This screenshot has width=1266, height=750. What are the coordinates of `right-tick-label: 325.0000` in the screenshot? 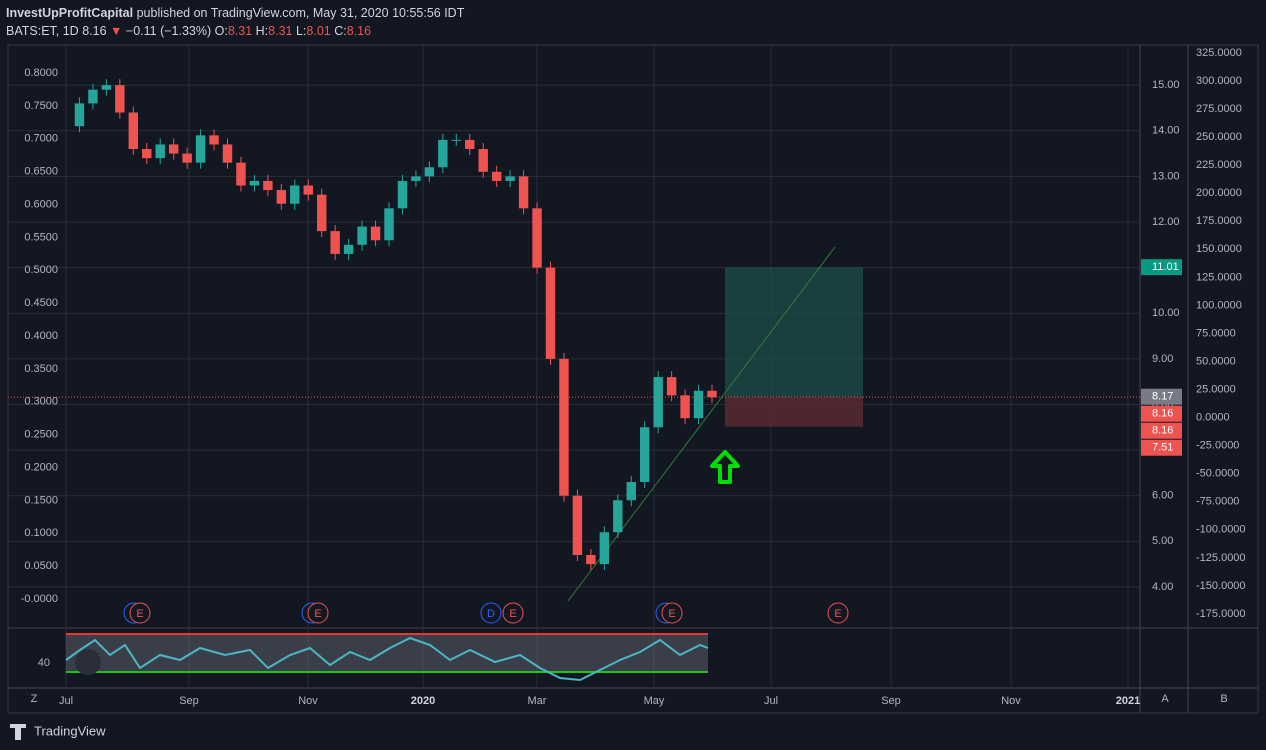 It's located at (1219, 53).